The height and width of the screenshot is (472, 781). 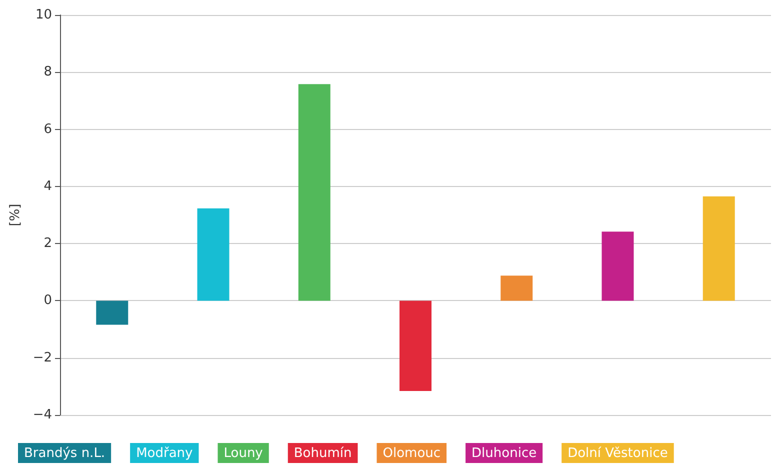 What do you see at coordinates (504, 453) in the screenshot?
I see `text: Dluhonice` at bounding box center [504, 453].